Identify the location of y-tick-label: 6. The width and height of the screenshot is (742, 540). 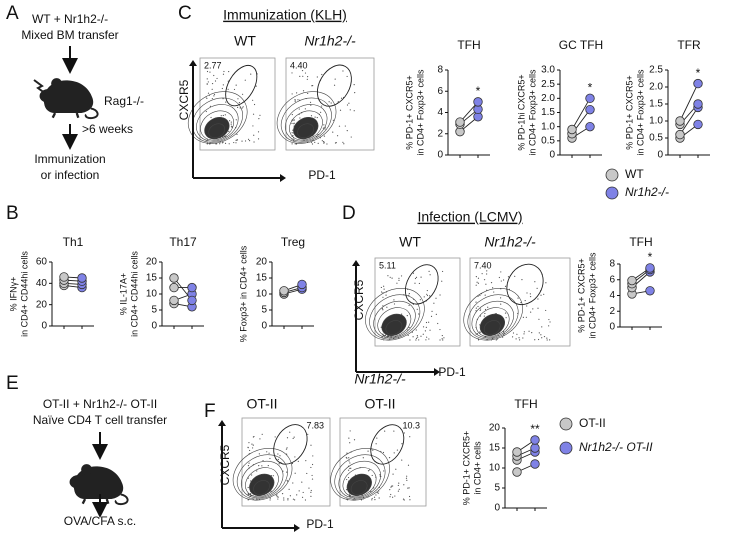
(612, 279).